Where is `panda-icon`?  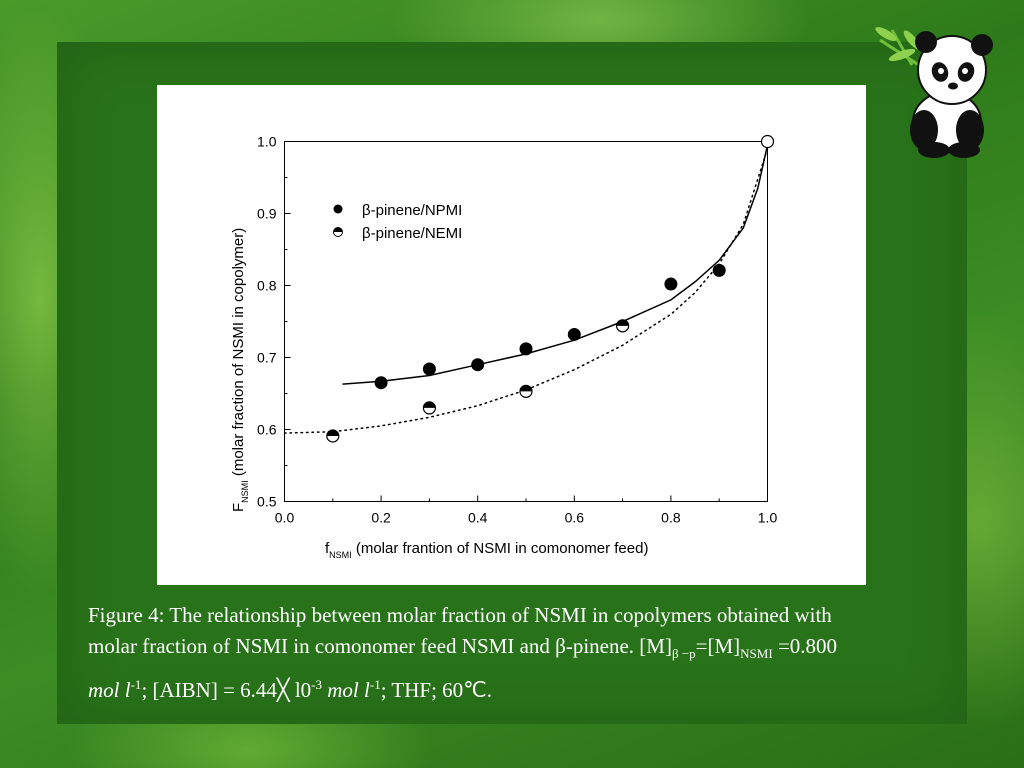
panda-icon is located at coordinates (934, 92).